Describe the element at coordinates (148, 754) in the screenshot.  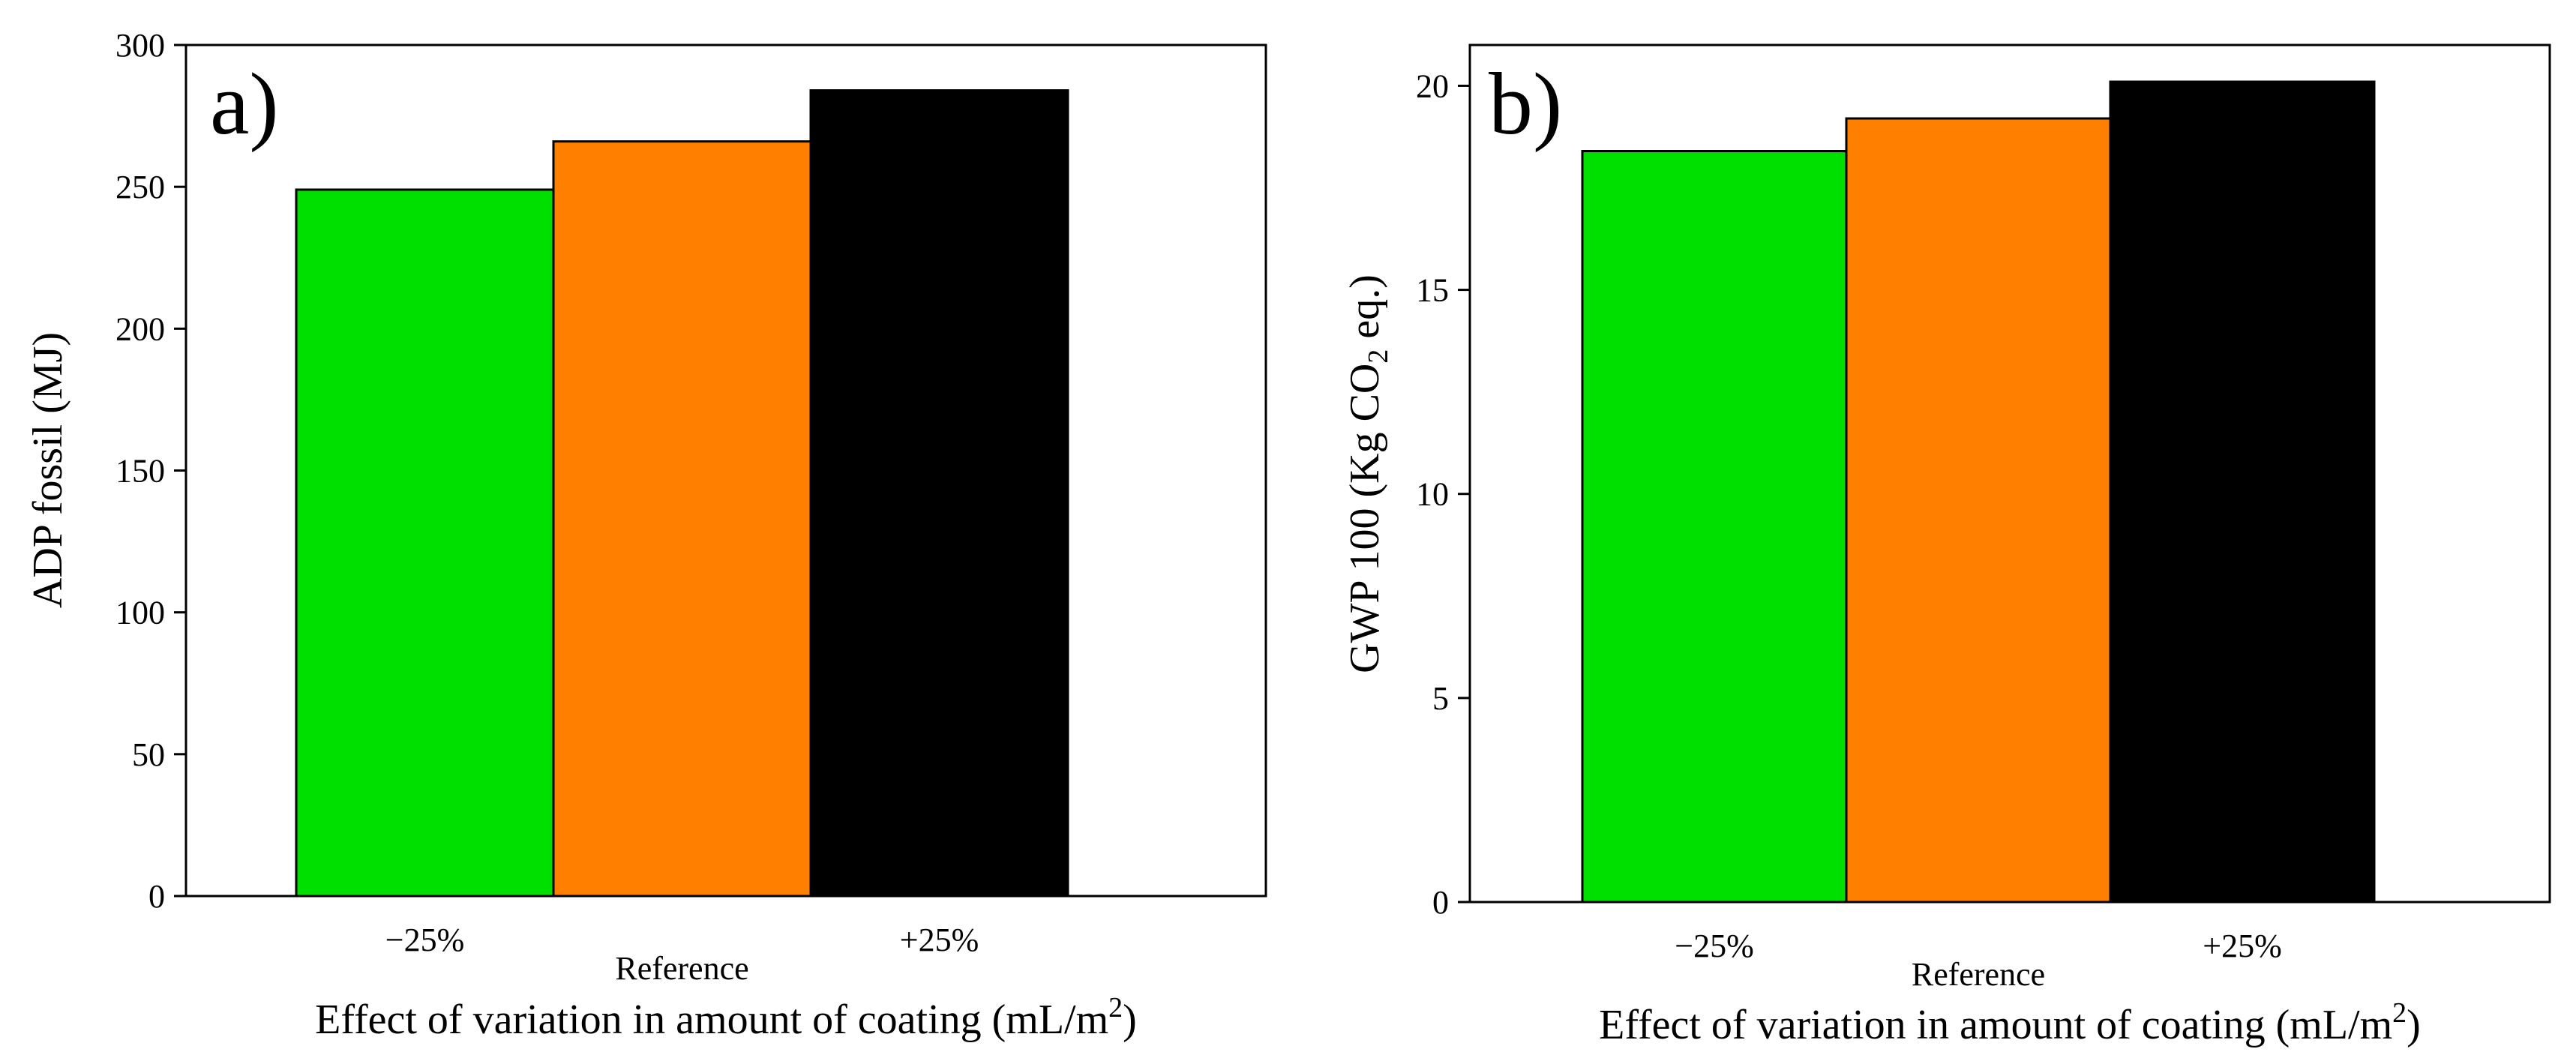
I see `y-tick-label: 50` at that location.